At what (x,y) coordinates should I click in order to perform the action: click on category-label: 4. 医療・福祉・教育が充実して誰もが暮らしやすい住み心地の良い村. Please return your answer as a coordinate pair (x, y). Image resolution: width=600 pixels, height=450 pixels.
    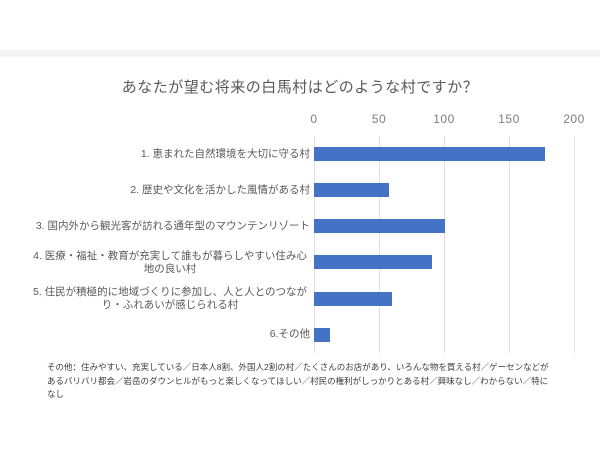
    Looking at the image, I should click on (170, 262).